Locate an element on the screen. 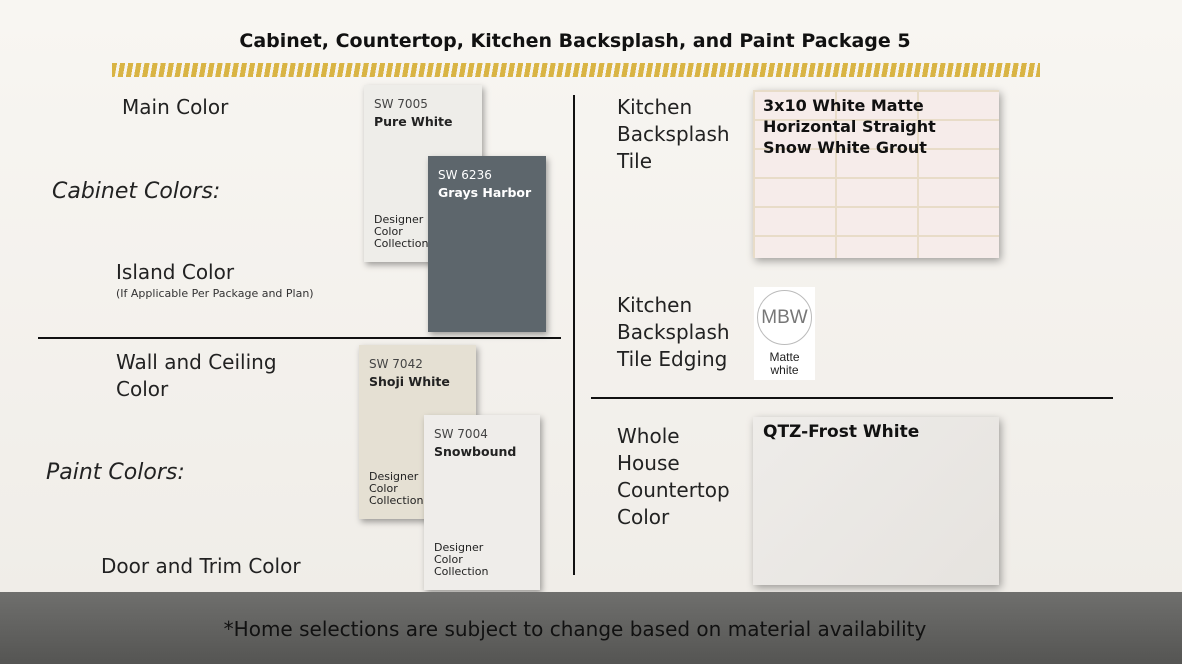 This screenshot has width=1182, height=664. edging-swatch: MBW Matte white is located at coordinates (784, 333).